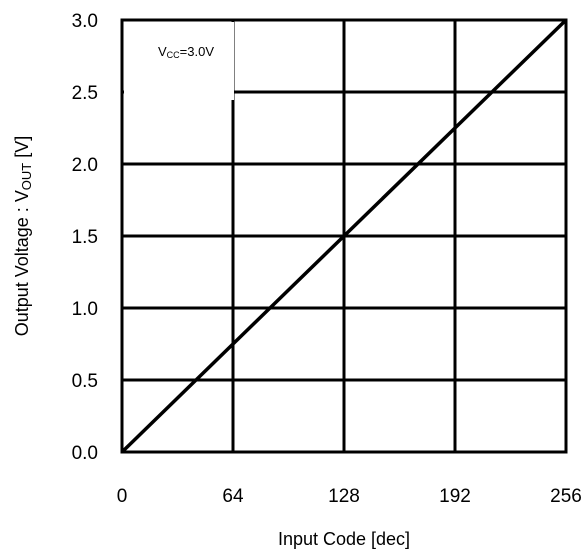  What do you see at coordinates (85, 381) in the screenshot?
I see `y-tick-label: 0.5` at bounding box center [85, 381].